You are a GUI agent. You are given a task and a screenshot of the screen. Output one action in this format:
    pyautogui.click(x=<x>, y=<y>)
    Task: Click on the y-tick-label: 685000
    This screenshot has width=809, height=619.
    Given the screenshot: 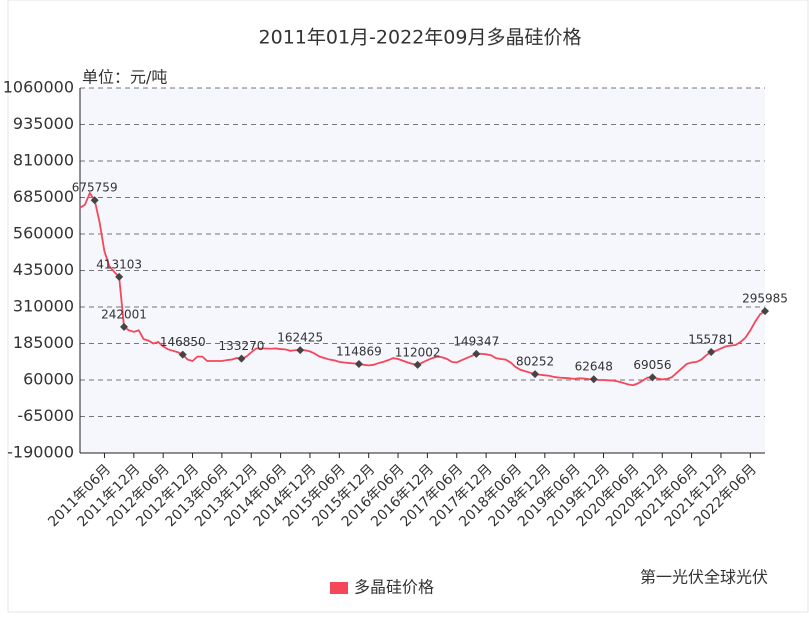 What is the action you would take?
    pyautogui.click(x=43, y=196)
    